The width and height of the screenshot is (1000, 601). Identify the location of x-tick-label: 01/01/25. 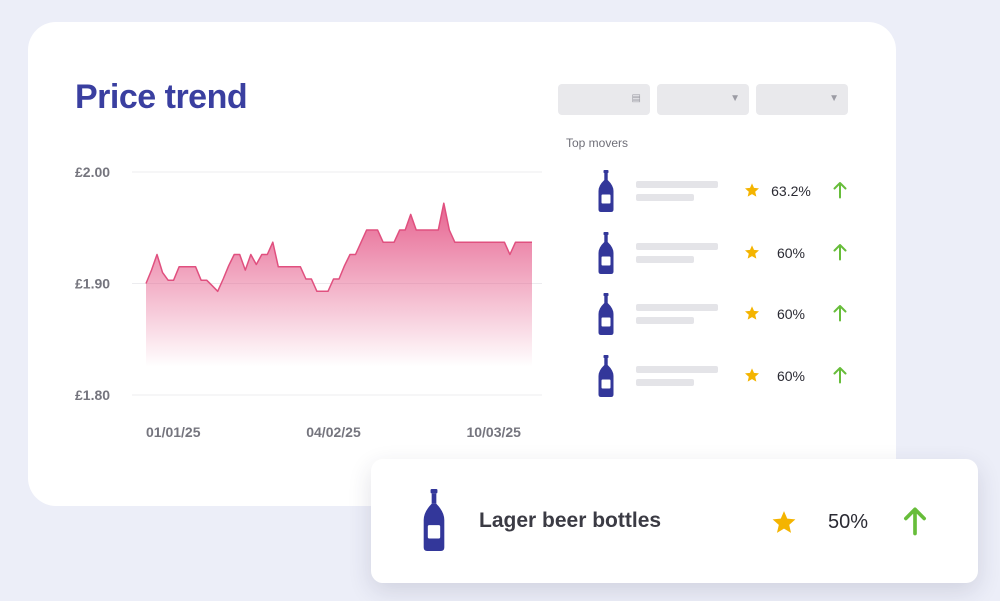
(173, 432).